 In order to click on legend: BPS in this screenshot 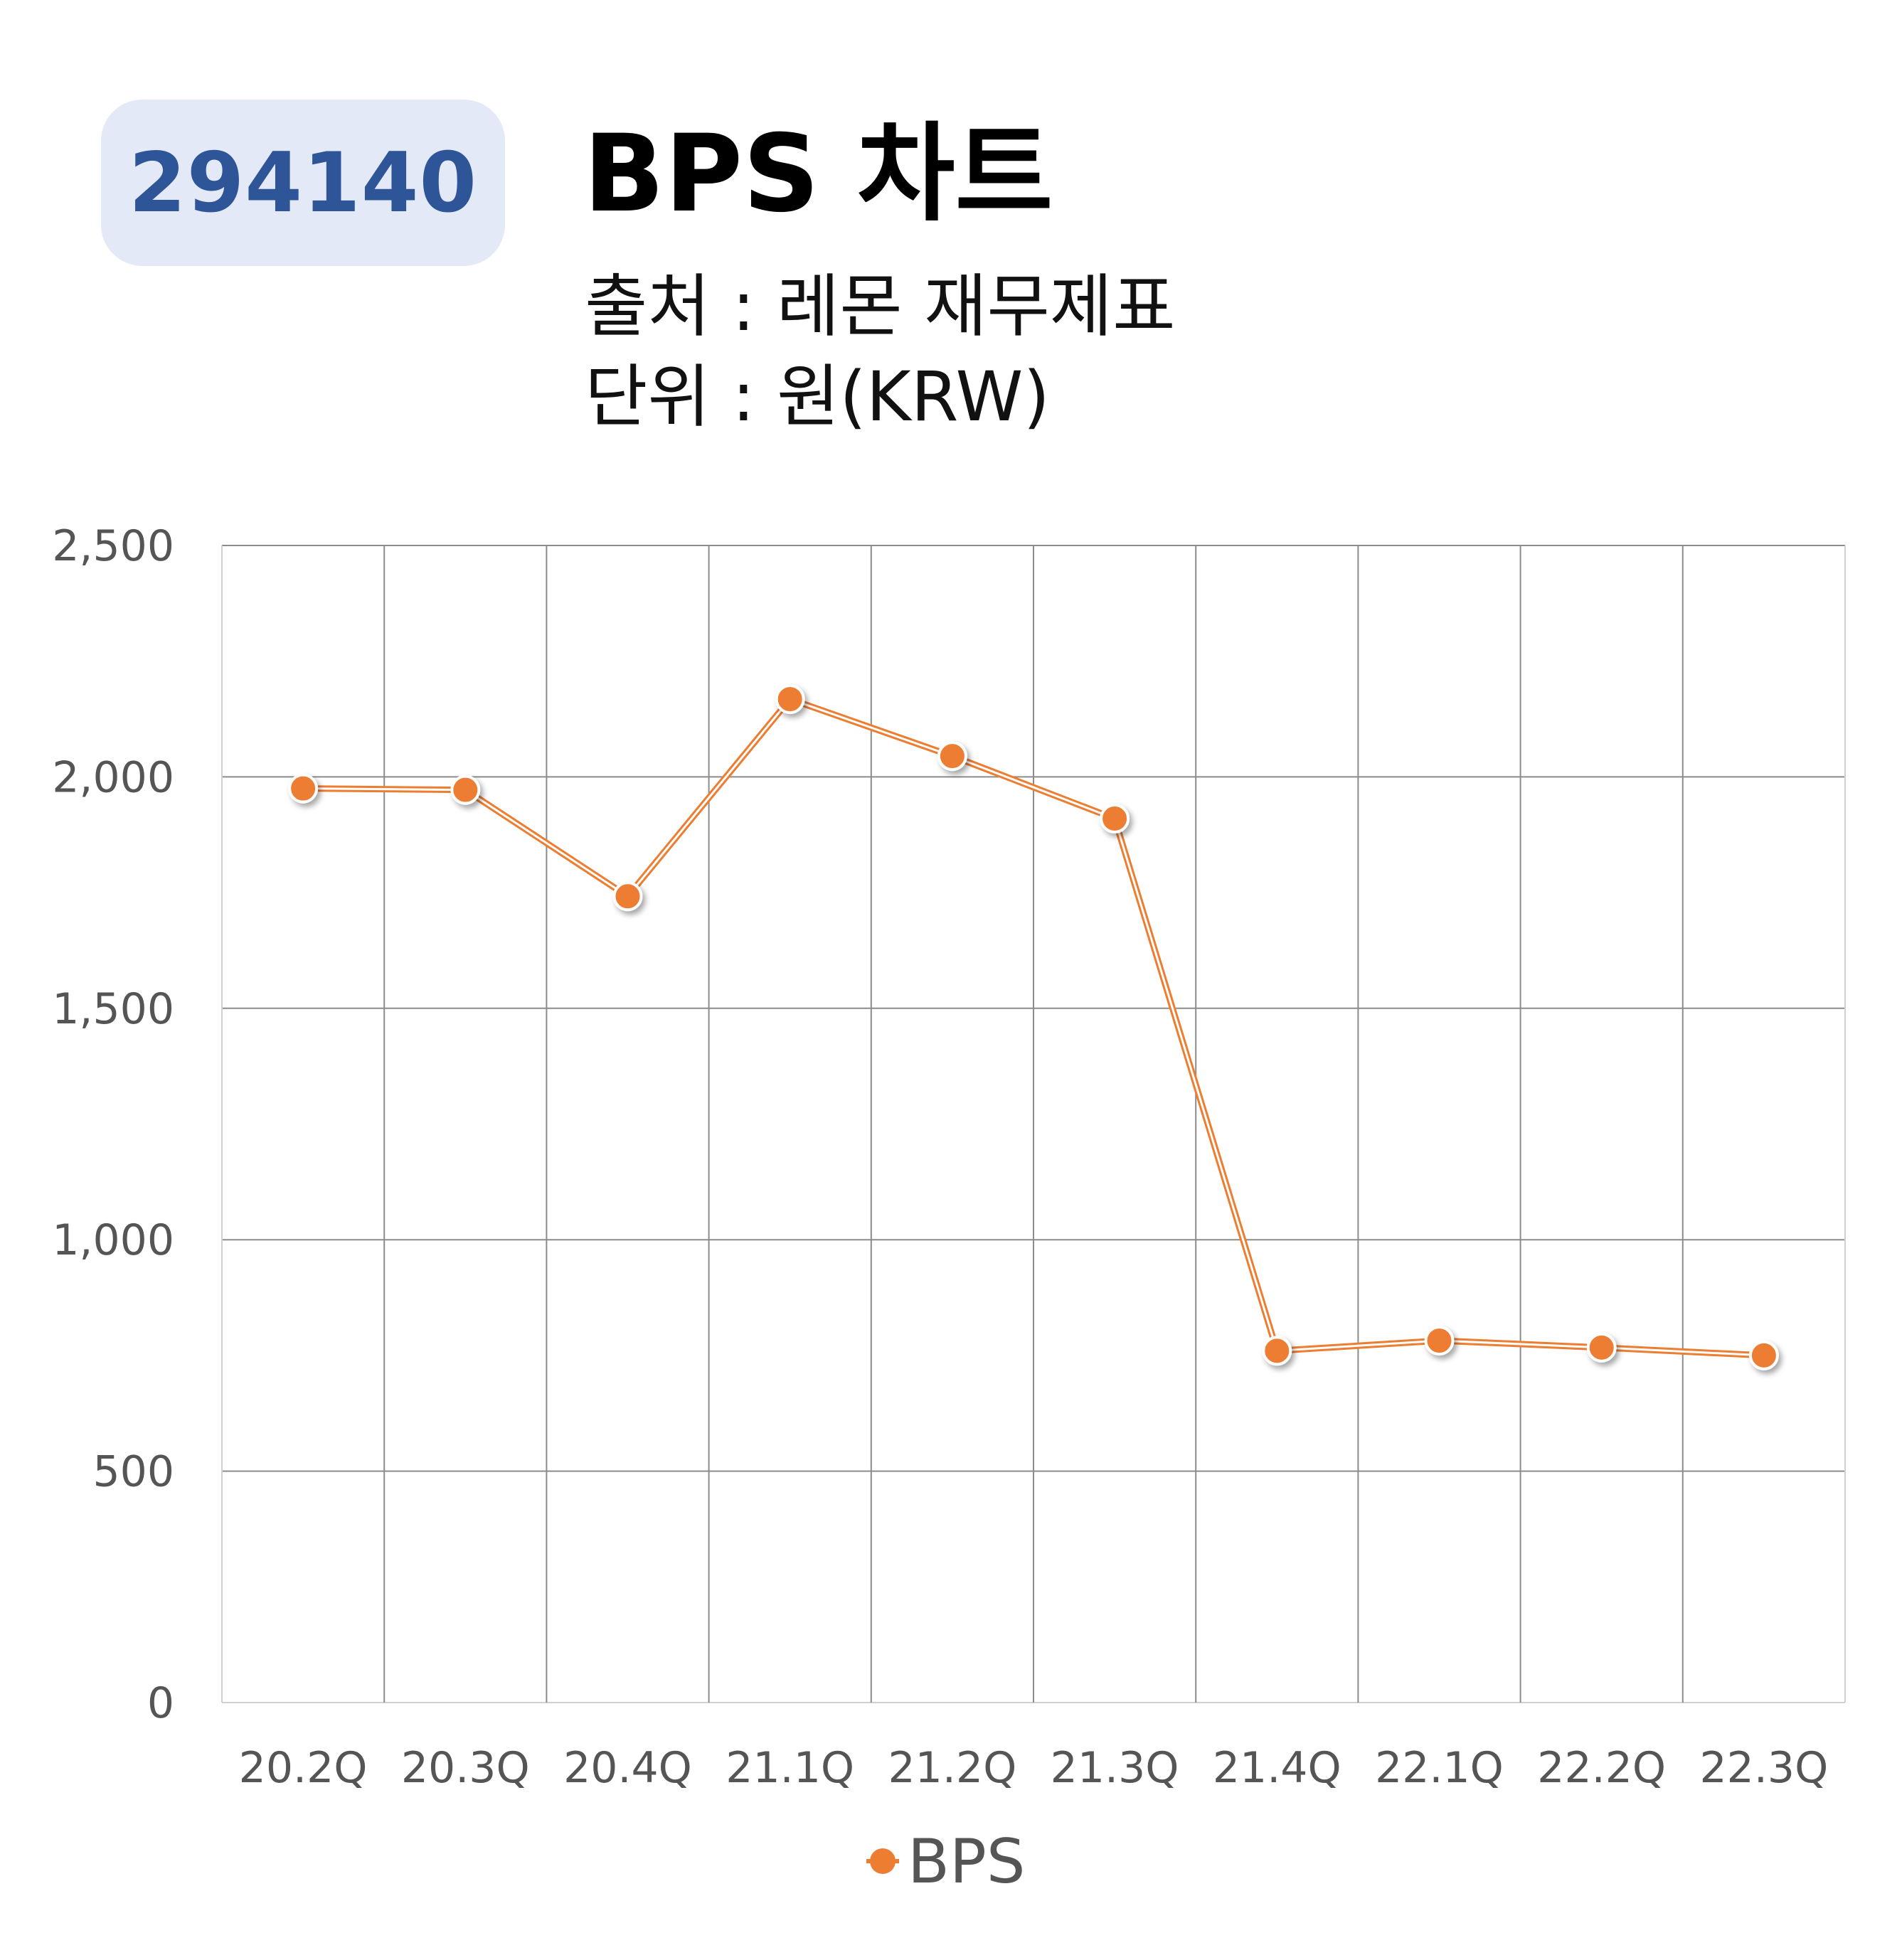, I will do `click(946, 1861)`.